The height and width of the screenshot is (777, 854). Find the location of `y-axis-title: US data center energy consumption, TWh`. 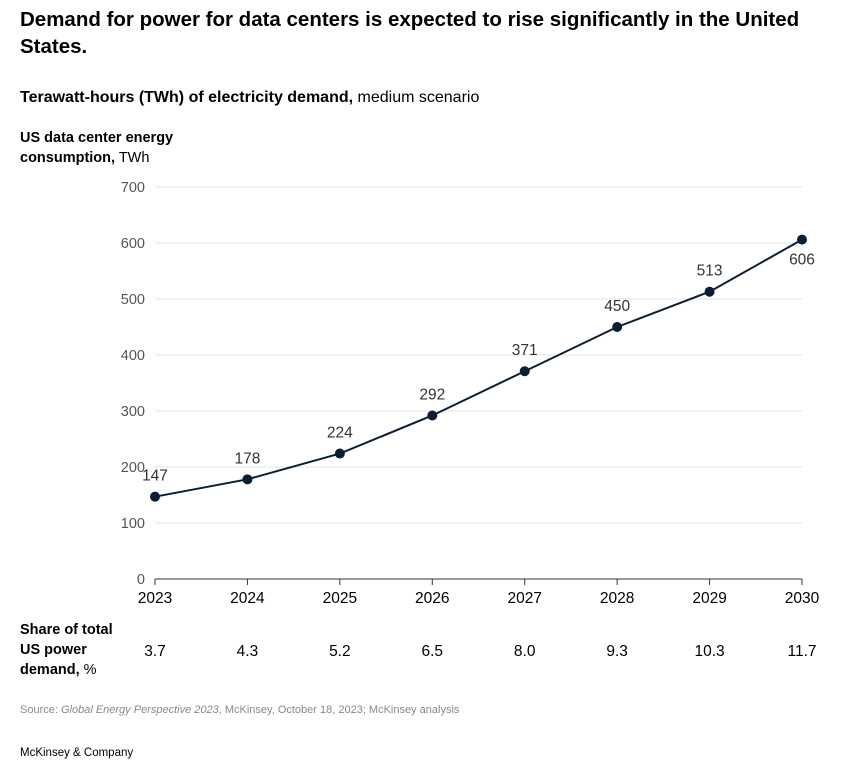

y-axis-title: US data center energy consumption, TWh is located at coordinates (120, 148).